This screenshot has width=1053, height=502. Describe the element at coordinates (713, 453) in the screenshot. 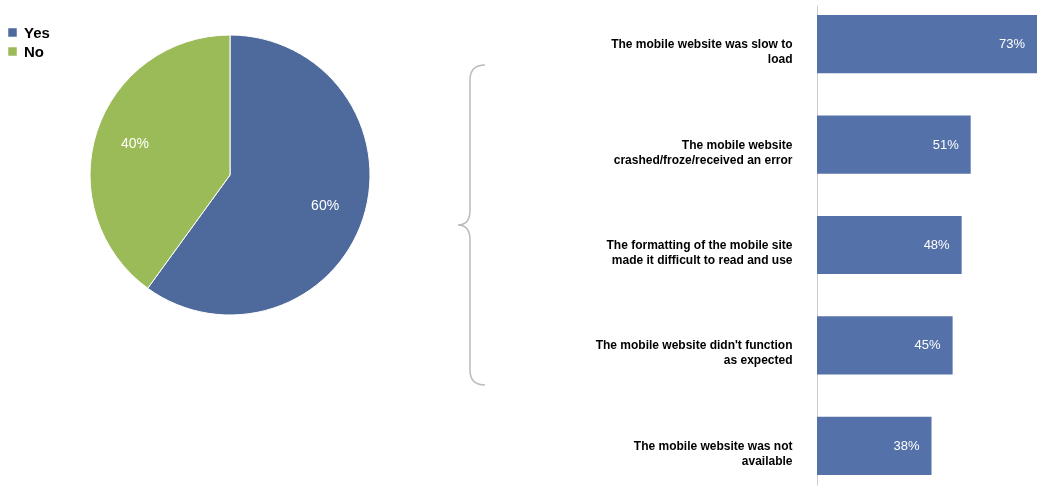

I see `y-tick-label: The mobile website was not available` at that location.